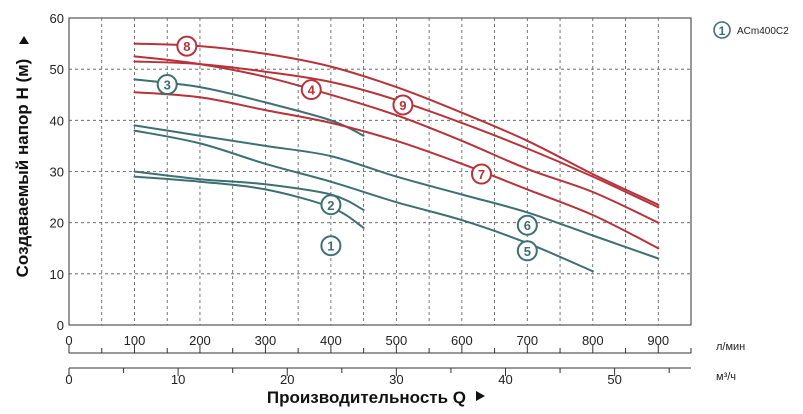  Describe the element at coordinates (527, 340) in the screenshot. I see `x-tick-label-primary: 700` at that location.